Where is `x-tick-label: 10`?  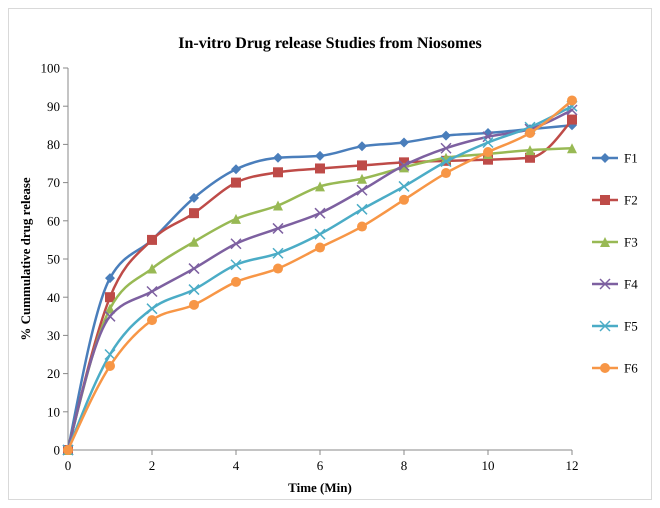
x-tick-label: 10 is located at coordinates (488, 465).